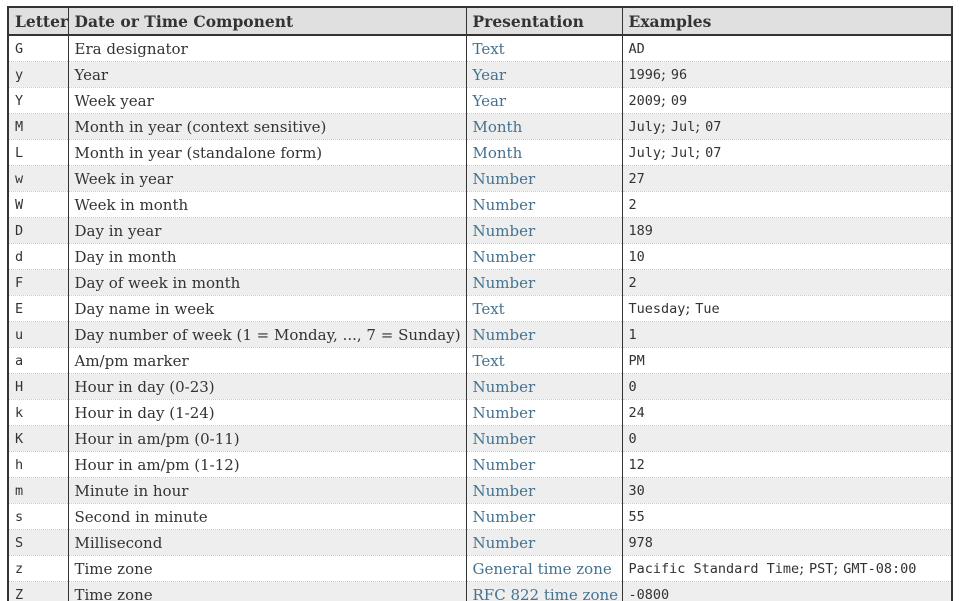 Image resolution: width=960 pixels, height=601 pixels. What do you see at coordinates (38, 591) in the screenshot?
I see `letter-cell: Z` at bounding box center [38, 591].